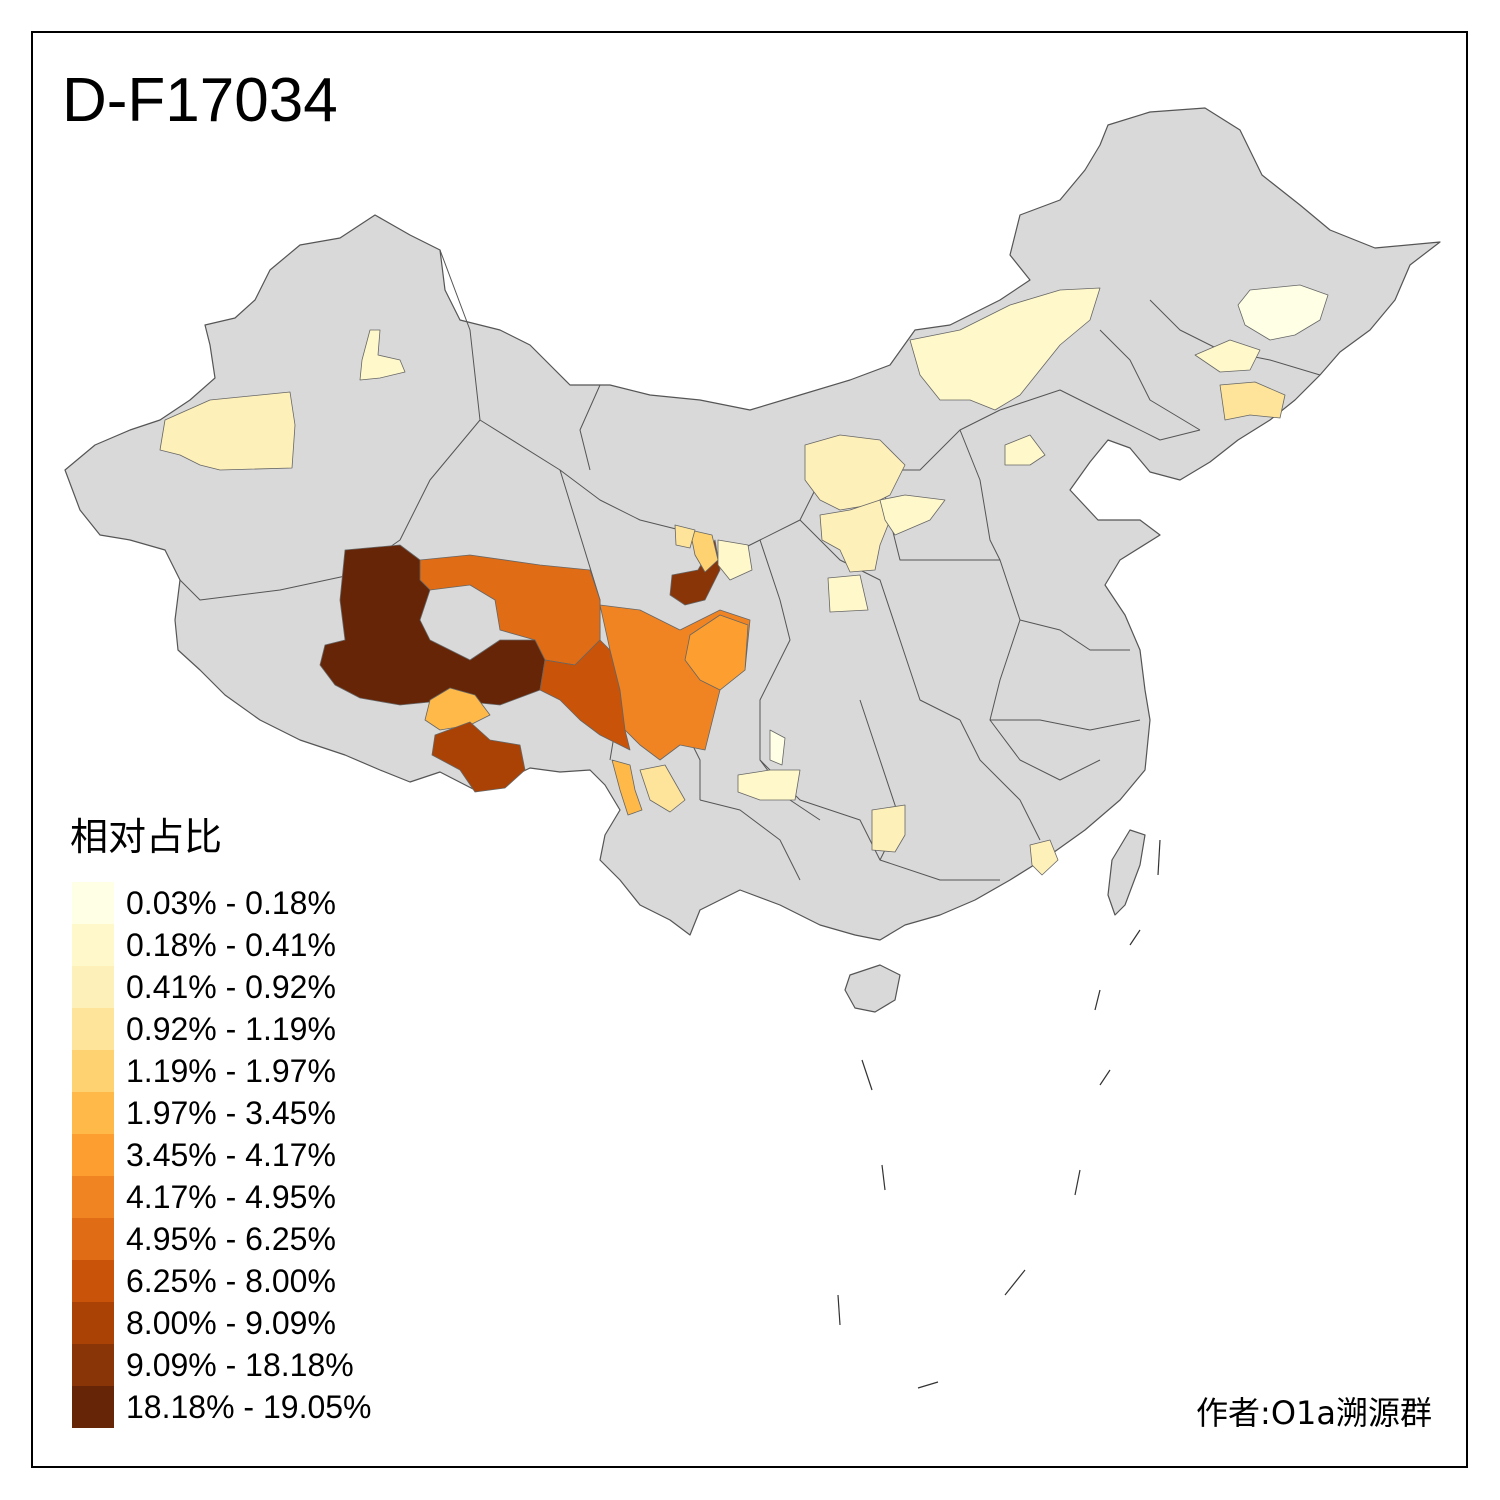 Image resolution: width=1500 pixels, height=1500 pixels. What do you see at coordinates (231, 1280) in the screenshot?
I see `legend-label: 6.25% - 8.00%` at bounding box center [231, 1280].